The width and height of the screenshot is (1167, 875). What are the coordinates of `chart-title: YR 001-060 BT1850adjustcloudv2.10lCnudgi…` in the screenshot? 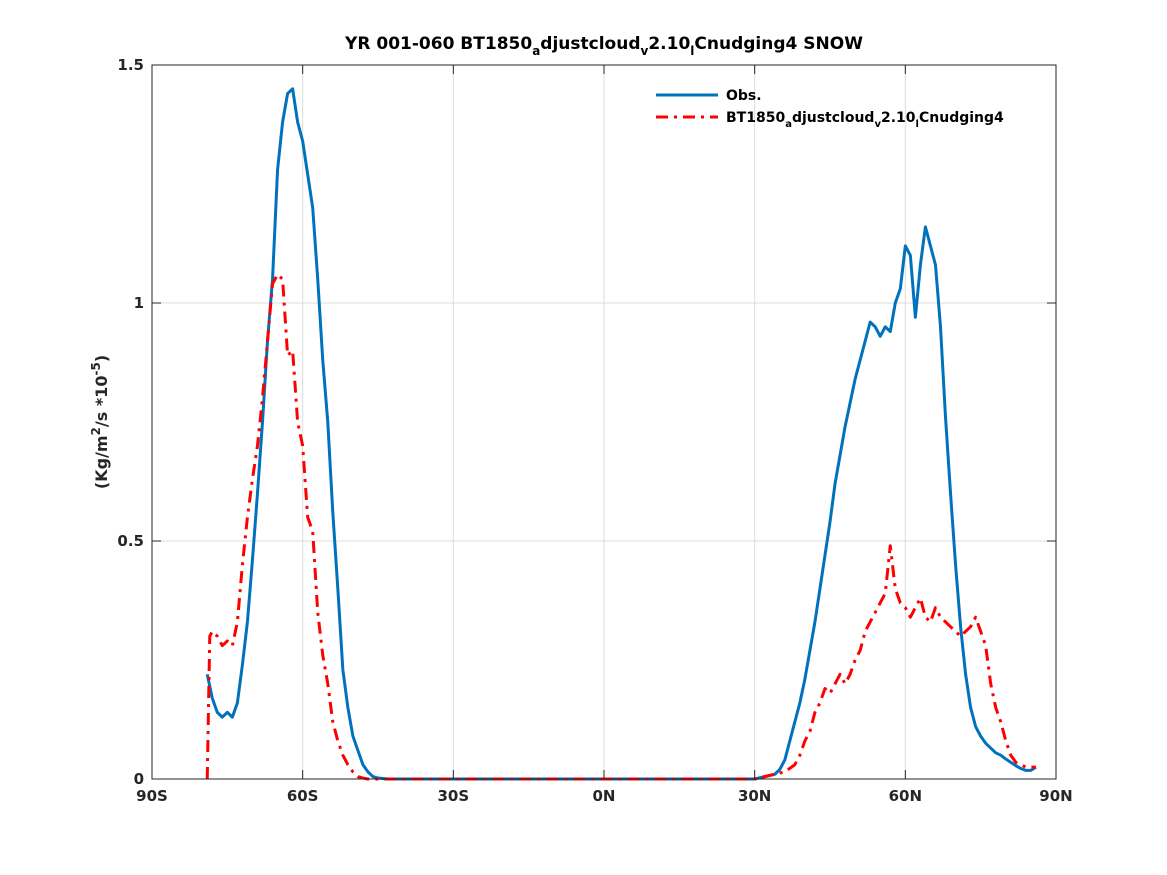 It's located at (603, 46).